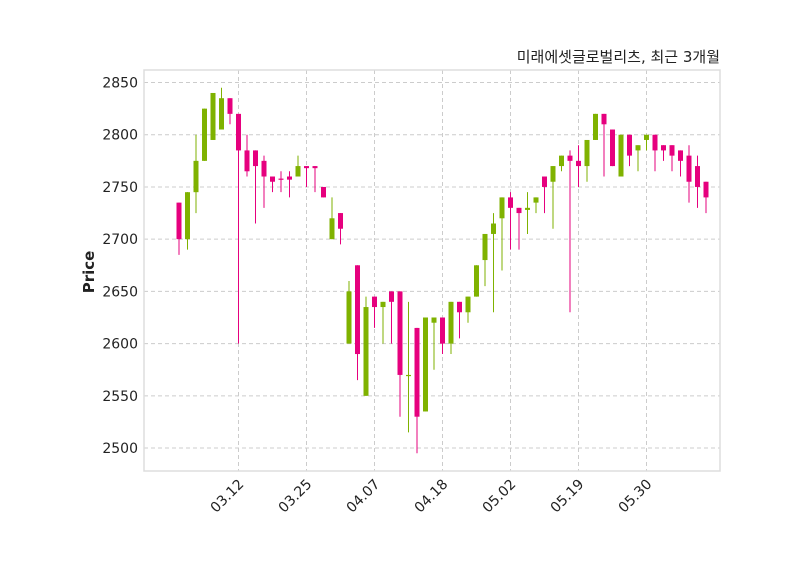 This screenshot has width=800, height=575. I want to click on y-tick-label: 2800, so click(120, 136).